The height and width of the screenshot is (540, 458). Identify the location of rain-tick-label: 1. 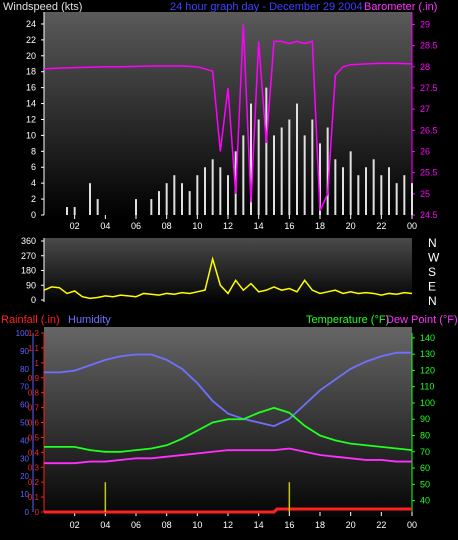
(37, 363).